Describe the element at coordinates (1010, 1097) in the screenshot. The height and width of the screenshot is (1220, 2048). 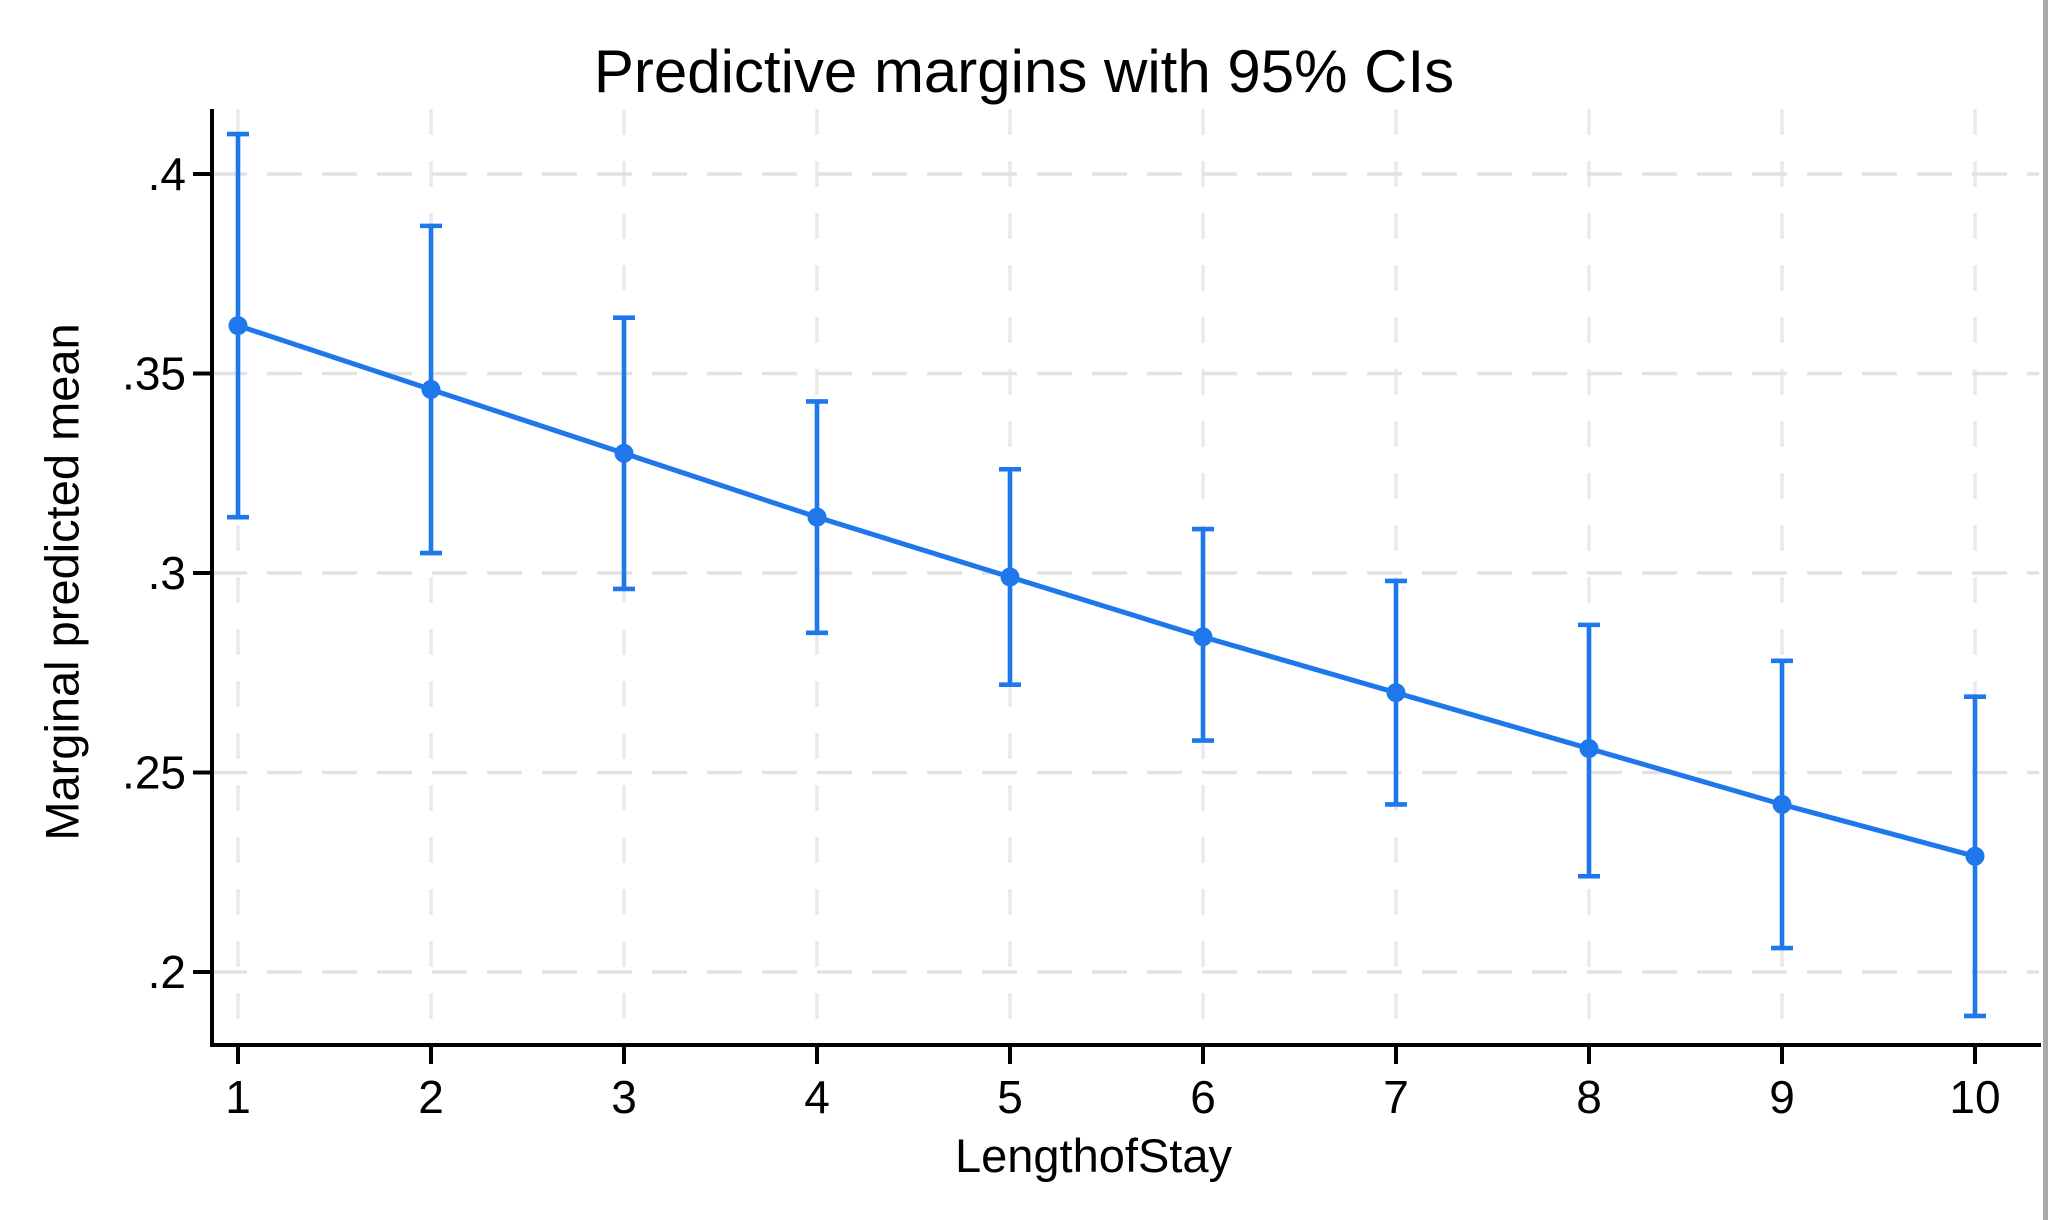
I see `x-tick-label: 5` at that location.